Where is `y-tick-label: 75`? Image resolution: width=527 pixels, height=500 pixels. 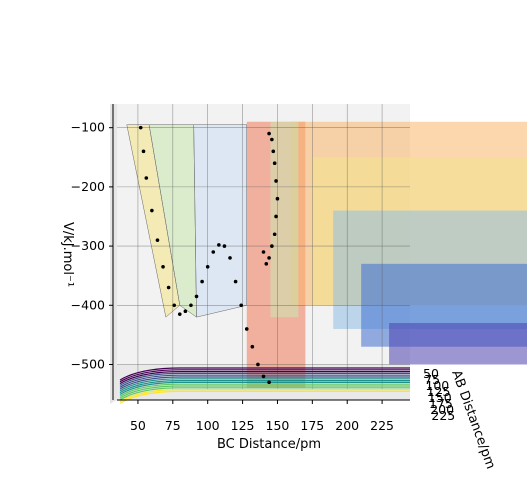
y-tick-label: 75 is located at coordinates (432, 379).